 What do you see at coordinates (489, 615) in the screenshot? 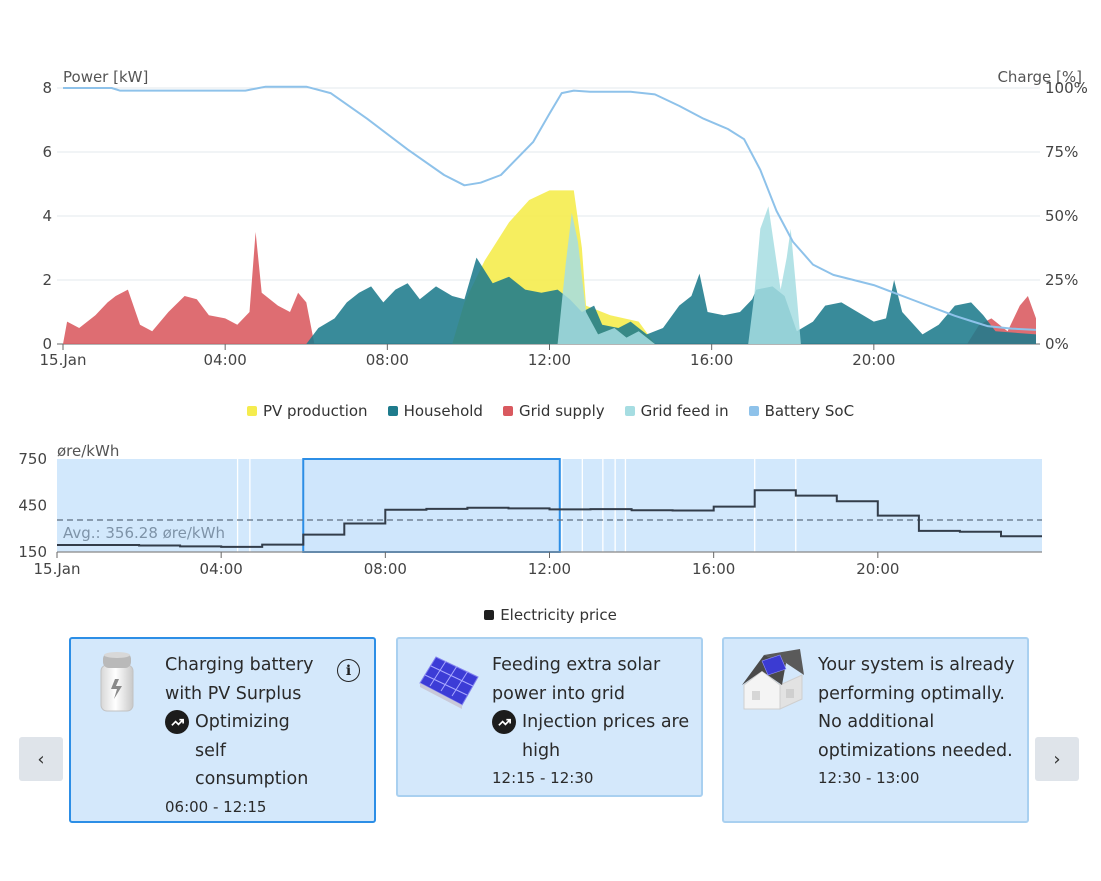
I see `legend-swatch-price` at bounding box center [489, 615].